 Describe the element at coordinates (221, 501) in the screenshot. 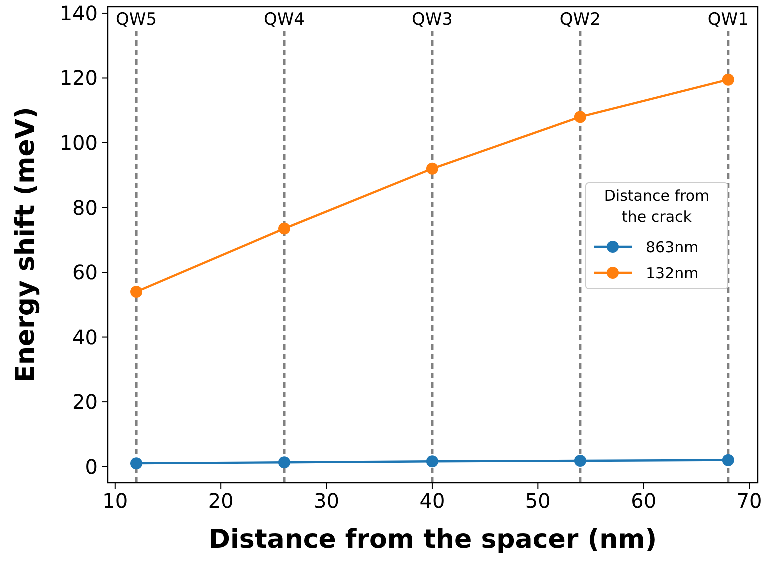

I see `x-tick-label: 20` at that location.